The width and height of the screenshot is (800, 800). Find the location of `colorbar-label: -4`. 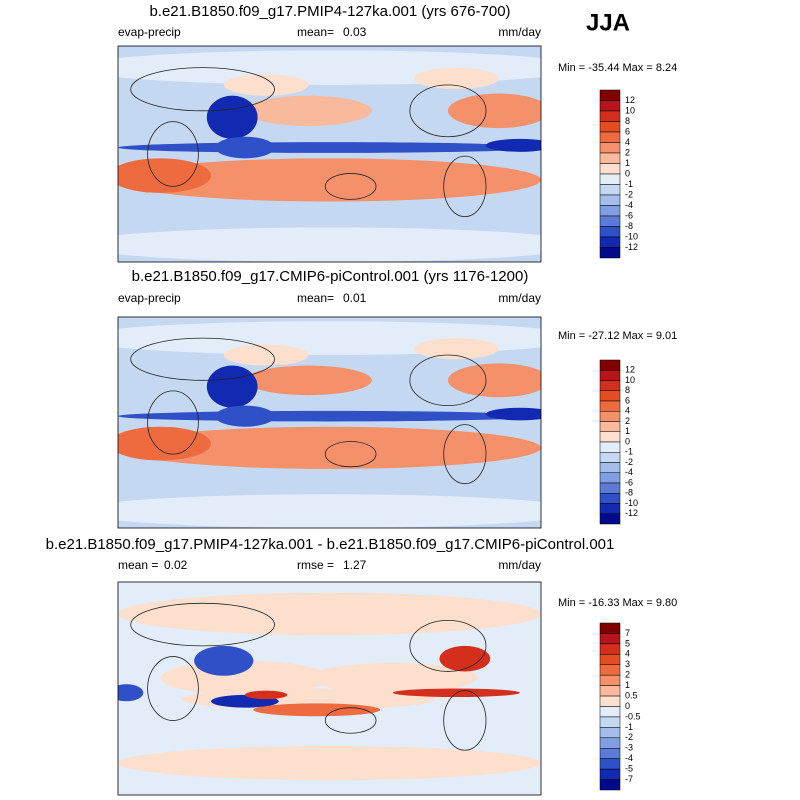

colorbar-label: -4 is located at coordinates (629, 472).